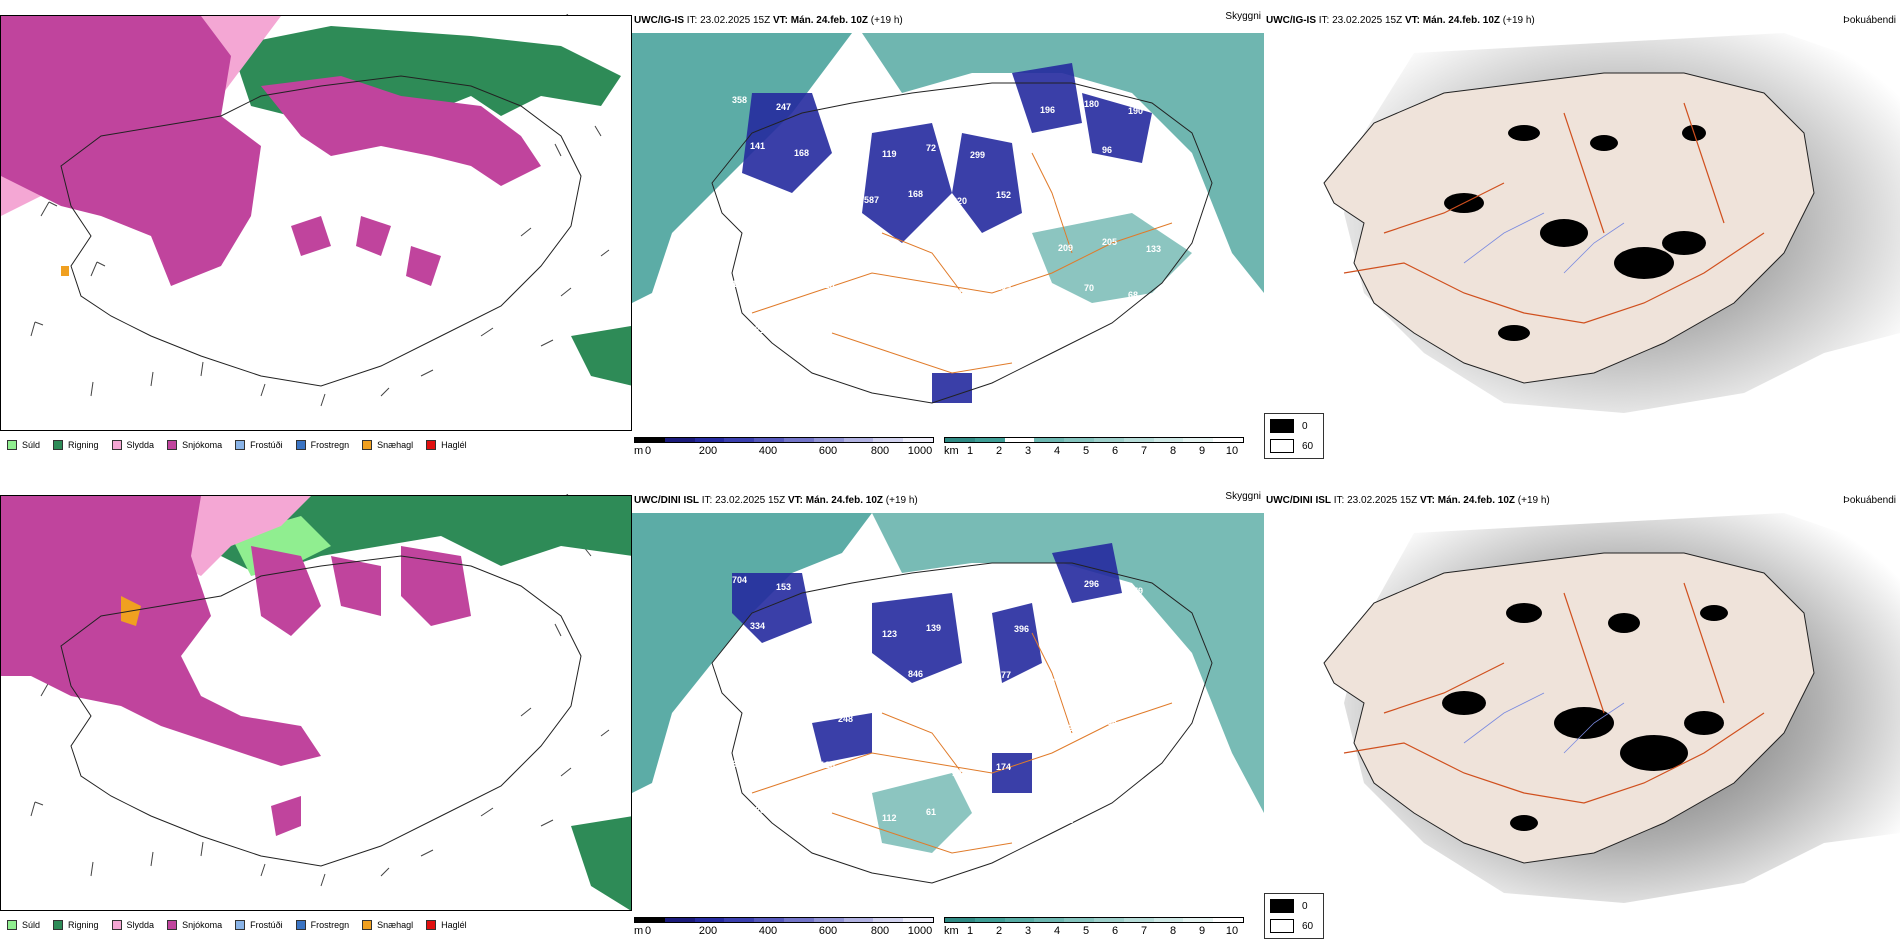  Describe the element at coordinates (1133, 295) in the screenshot. I see `visibility-value-label: 68` at that location.